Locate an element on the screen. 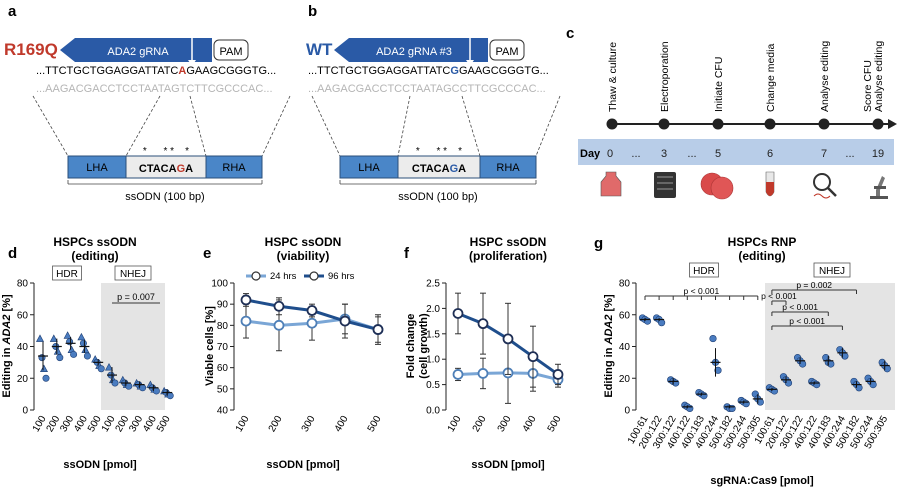  day-label: Day is located at coordinates (590, 154).